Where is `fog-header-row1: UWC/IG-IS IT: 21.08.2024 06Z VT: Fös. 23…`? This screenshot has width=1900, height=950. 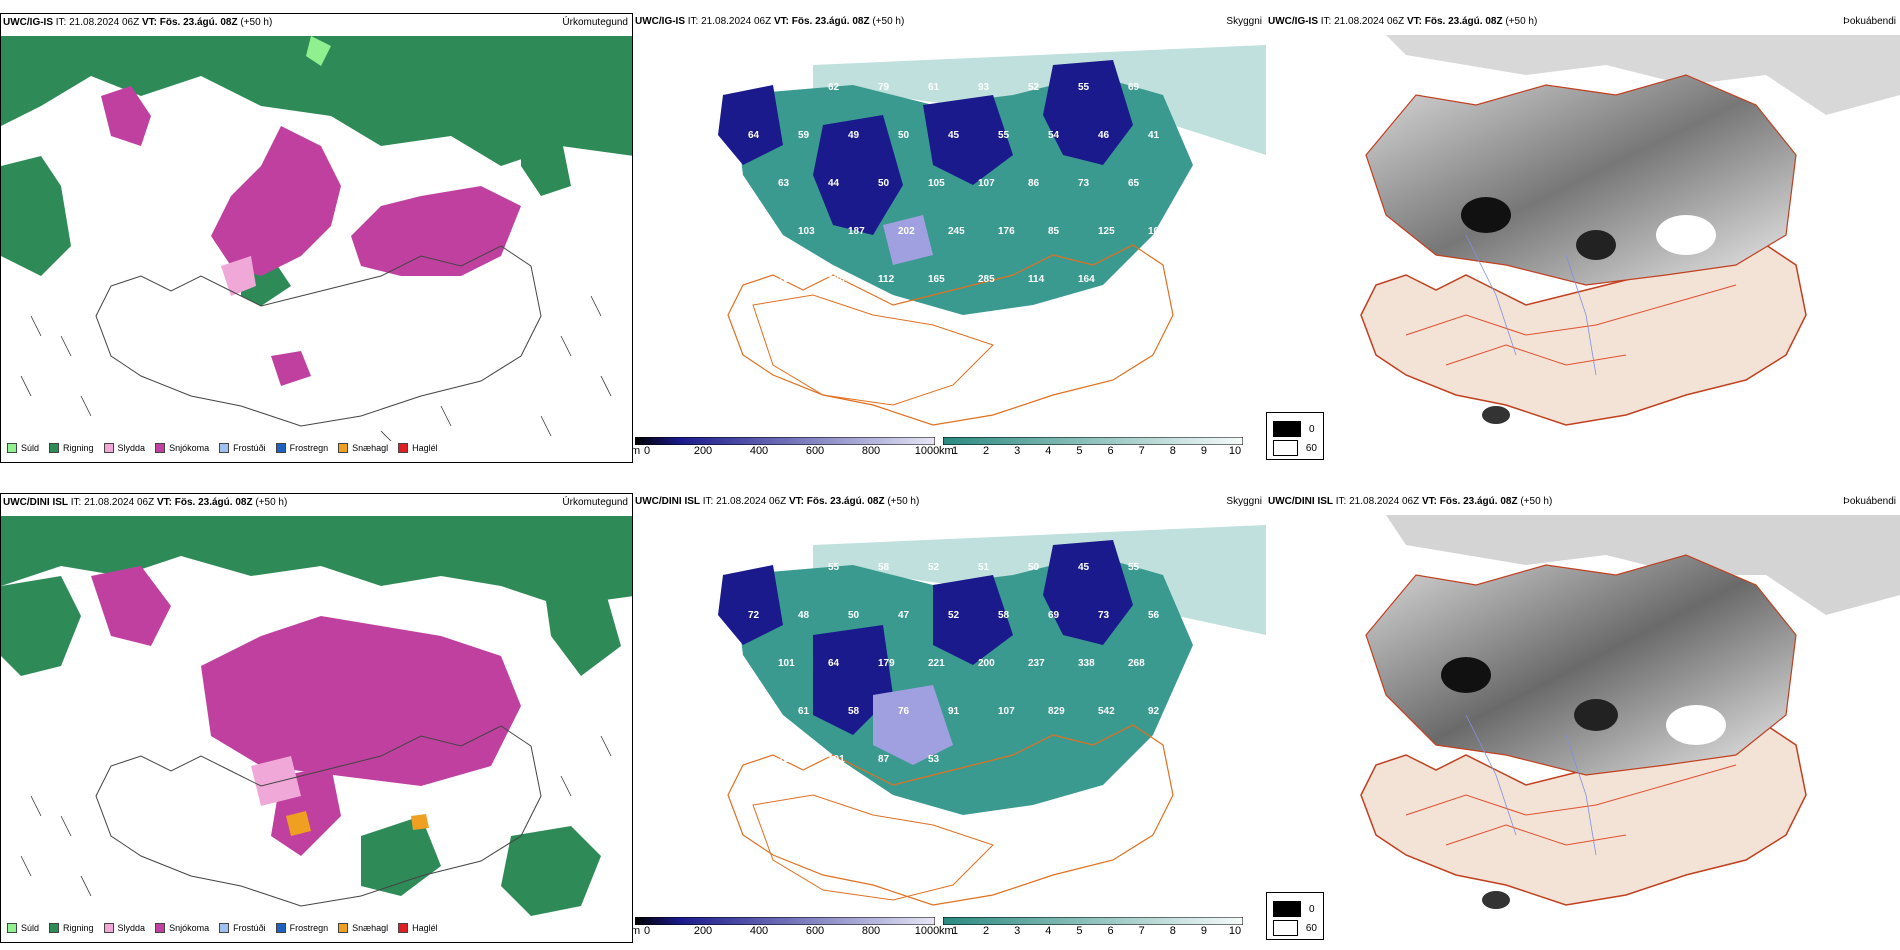 fog-header-row1: UWC/IG-IS IT: 21.08.2024 06Z VT: Fös. 23… is located at coordinates (1583, 24).